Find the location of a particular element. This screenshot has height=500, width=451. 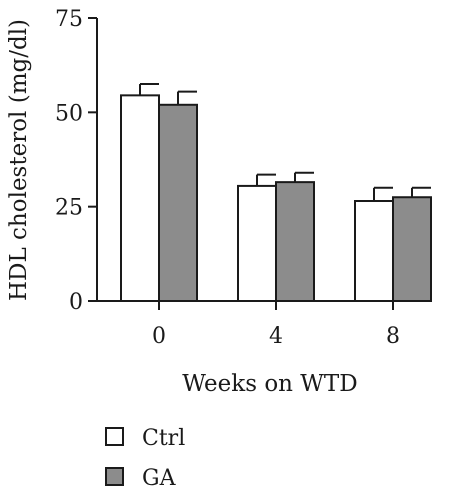

x-tick-label: 4 is located at coordinates (276, 336).